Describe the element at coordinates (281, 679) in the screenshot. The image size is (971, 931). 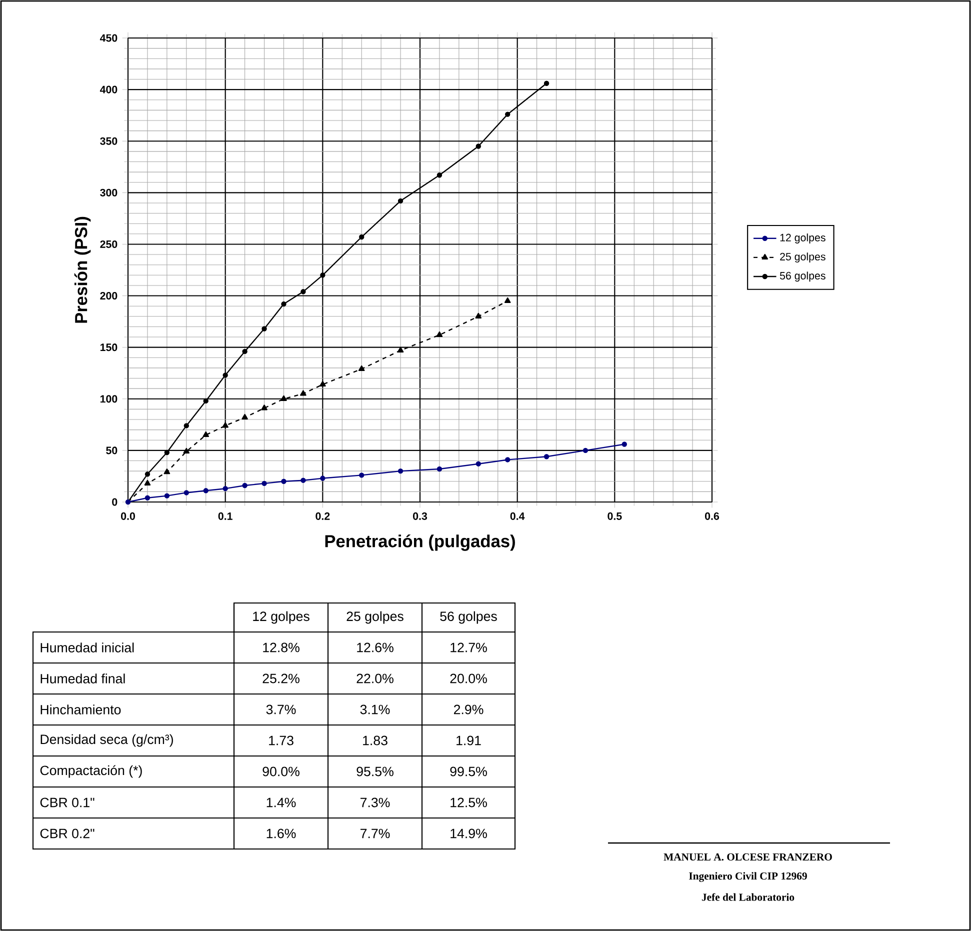
I see `text: 25.2%` at that location.